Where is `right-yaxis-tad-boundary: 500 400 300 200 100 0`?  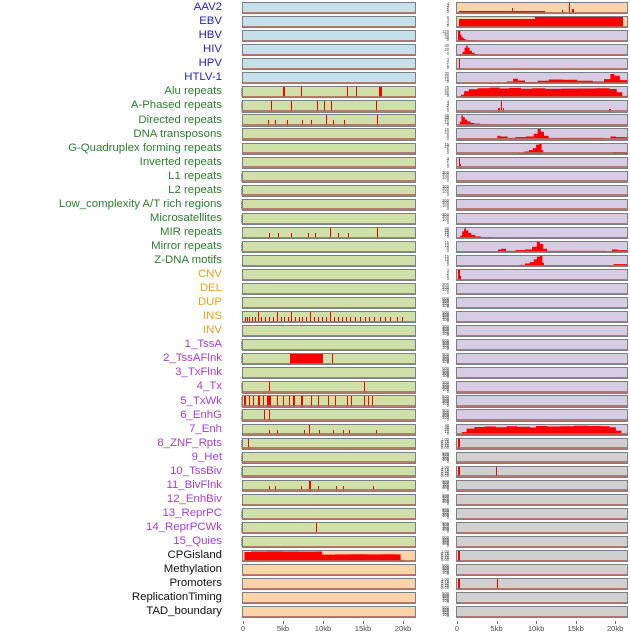 right-yaxis-tad-boundary: 500 400 300 200 100 0 is located at coordinates (439, 612).